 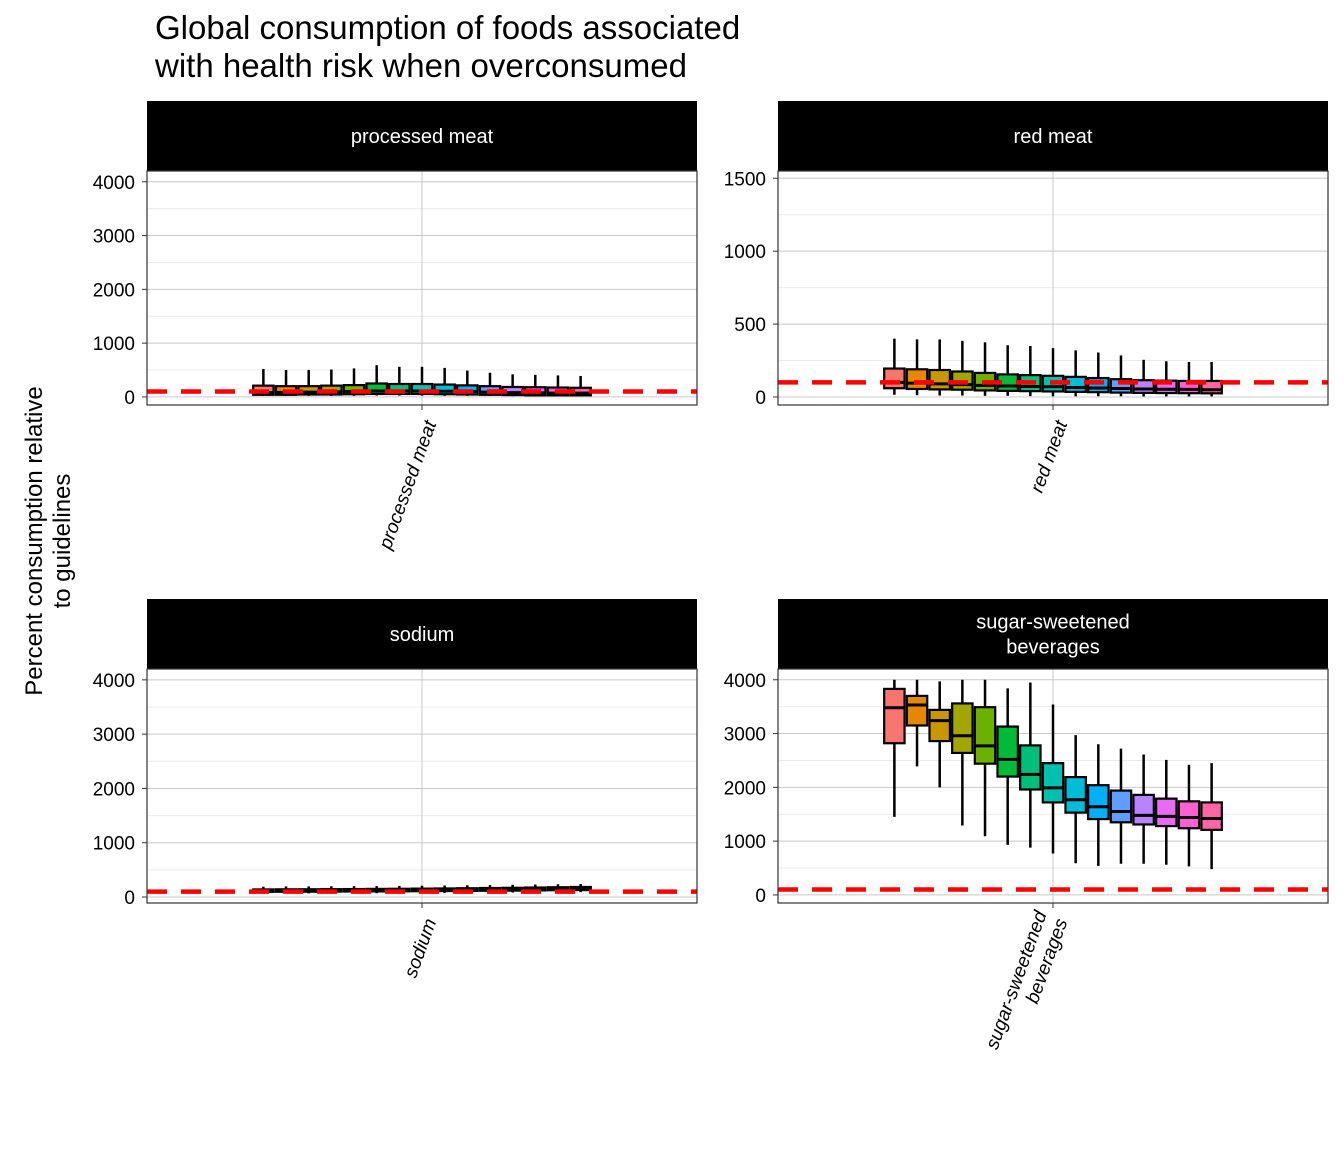 I want to click on facet-strip-label: processed meat, so click(x=422, y=137).